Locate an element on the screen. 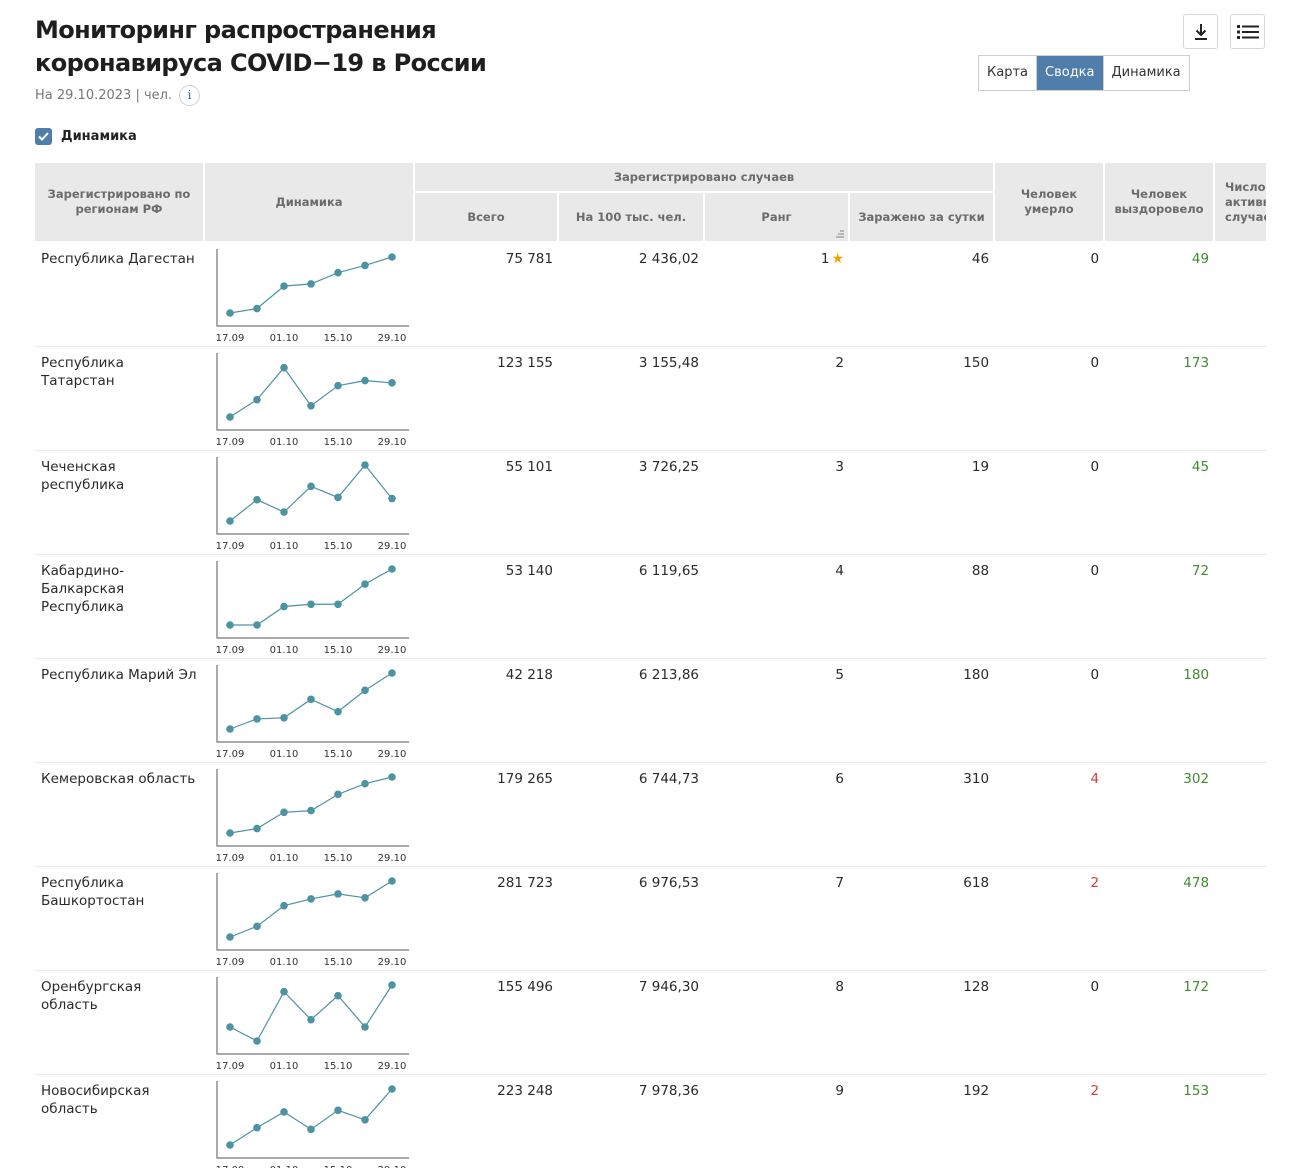  tab-dynamics: Динамика is located at coordinates (1146, 73).